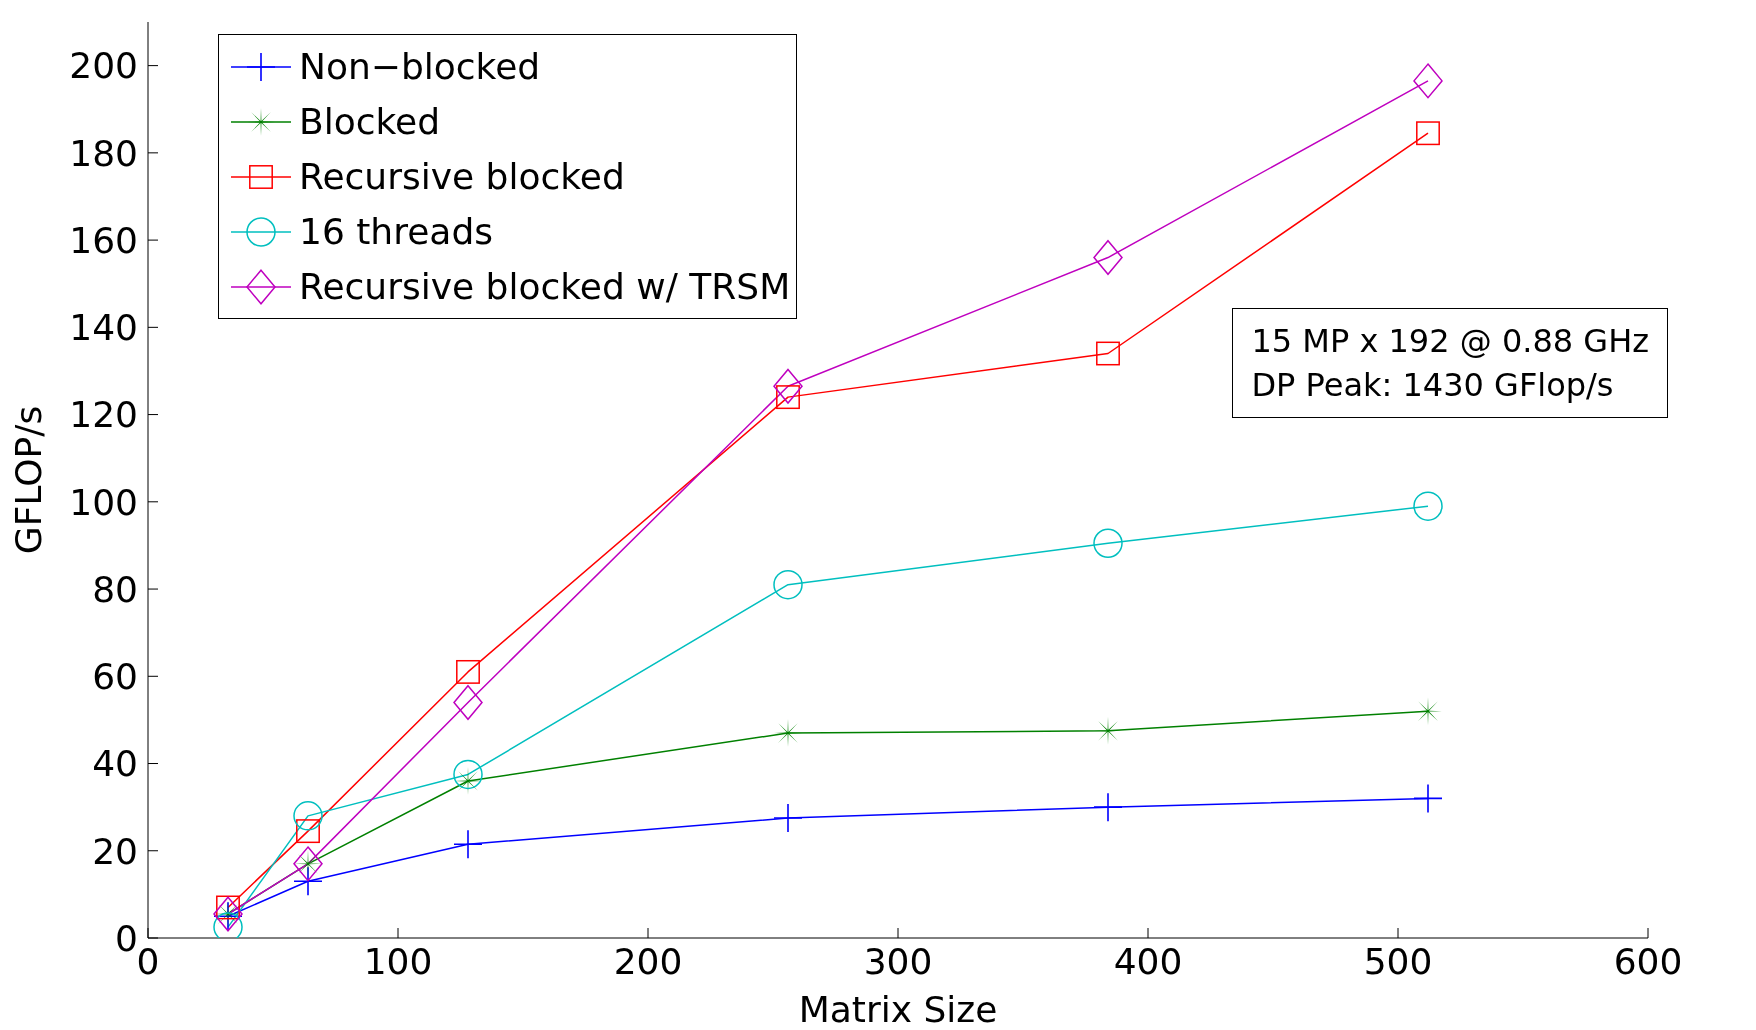 The width and height of the screenshot is (1756, 1030). Describe the element at coordinates (115, 677) in the screenshot. I see `y-tick-label: 60` at that location.